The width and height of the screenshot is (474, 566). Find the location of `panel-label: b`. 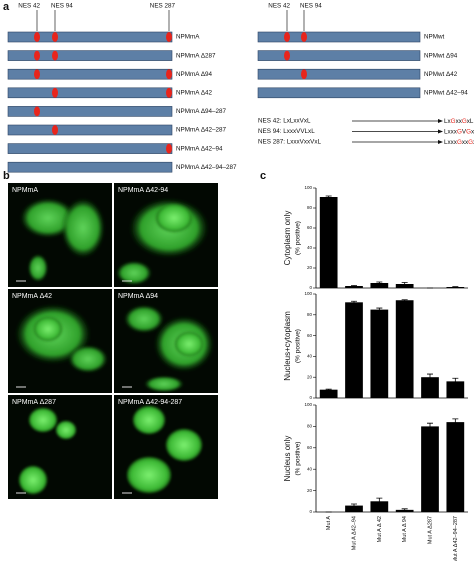

panel-label: b is located at coordinates (6, 176).